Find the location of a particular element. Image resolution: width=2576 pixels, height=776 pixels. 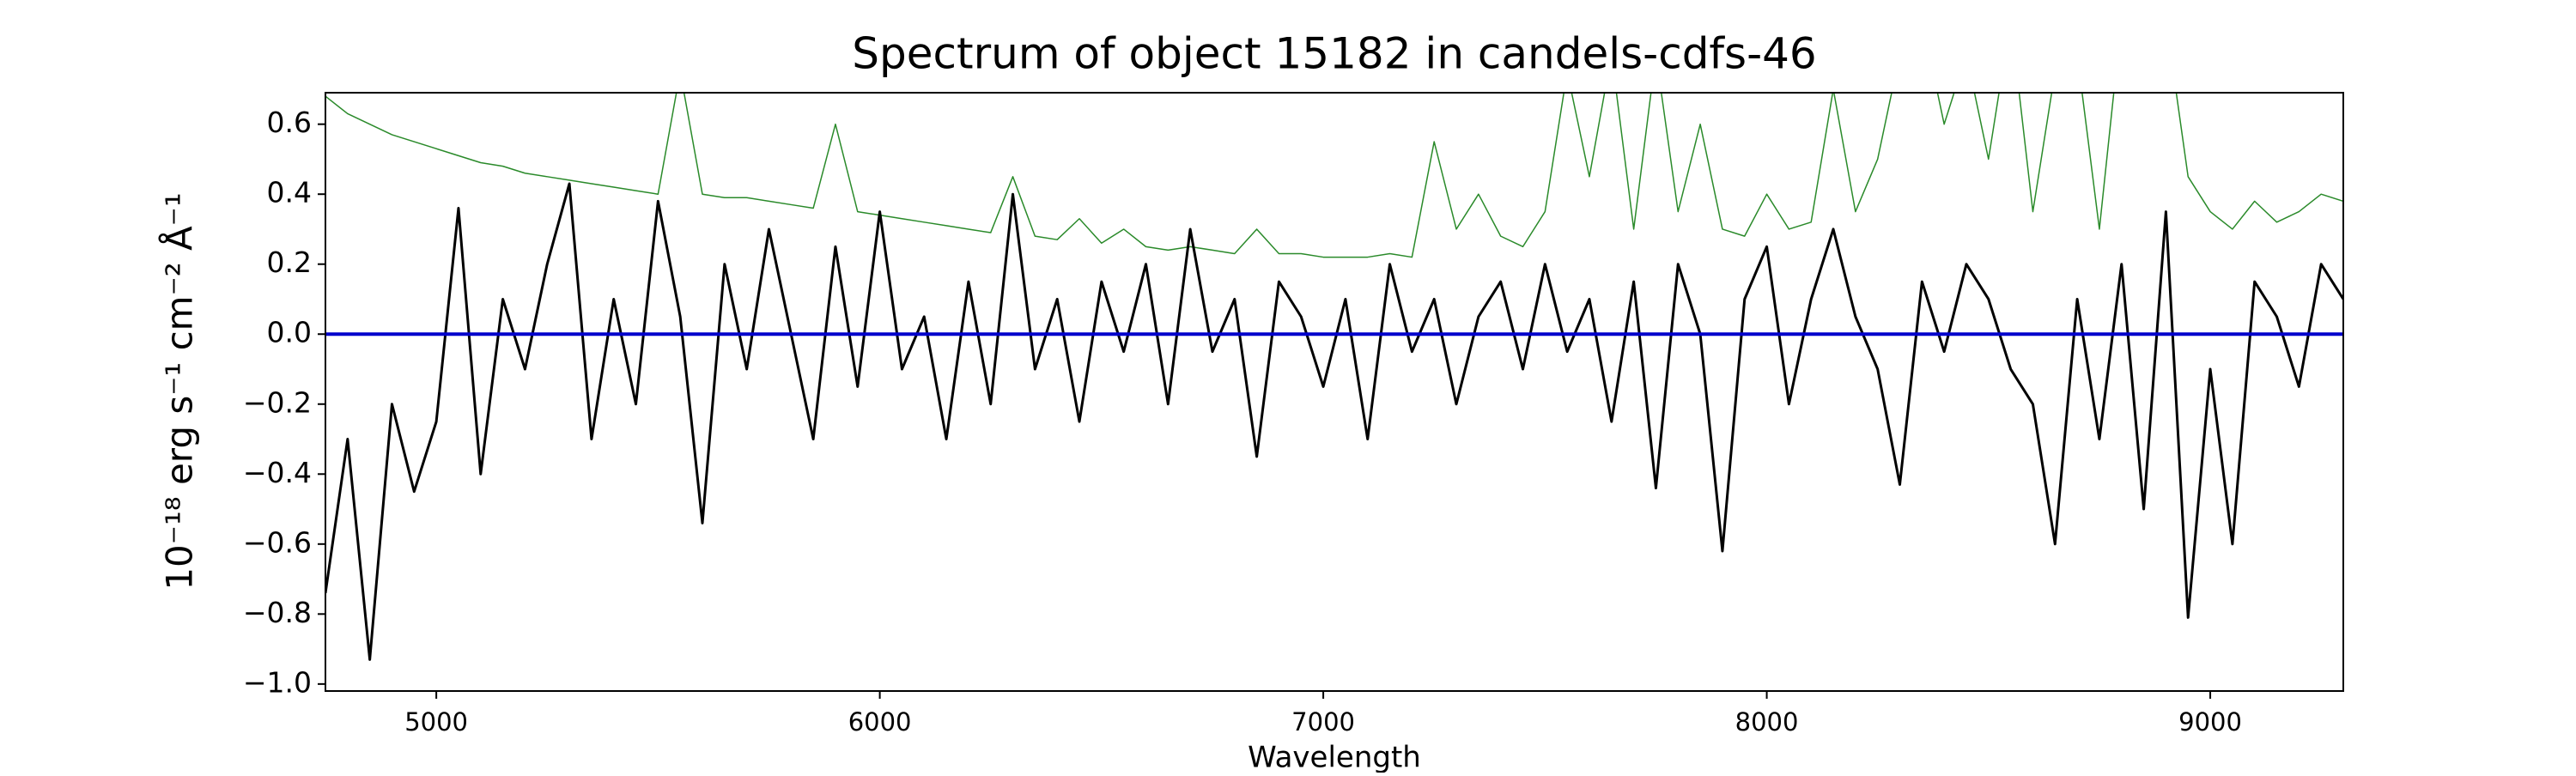

y-tick-label: 0.4 is located at coordinates (290, 193).